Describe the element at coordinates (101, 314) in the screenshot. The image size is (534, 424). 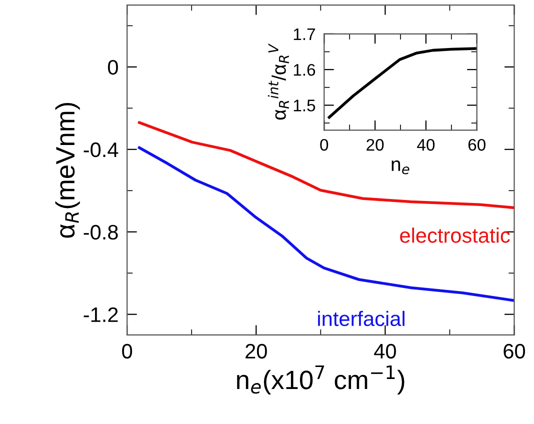
I see `y-tick-label: -1.2` at that location.